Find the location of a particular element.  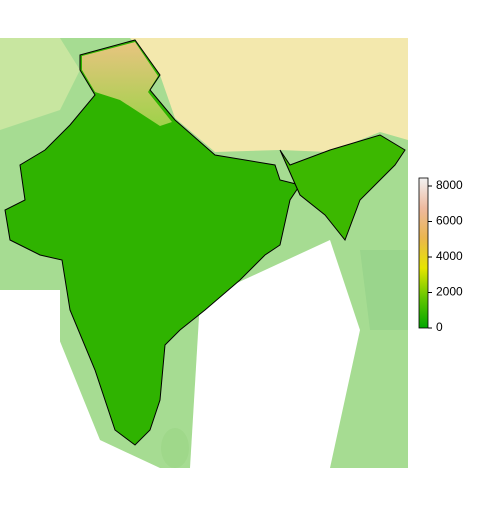

tibet-plateau is located at coordinates (269, 95).